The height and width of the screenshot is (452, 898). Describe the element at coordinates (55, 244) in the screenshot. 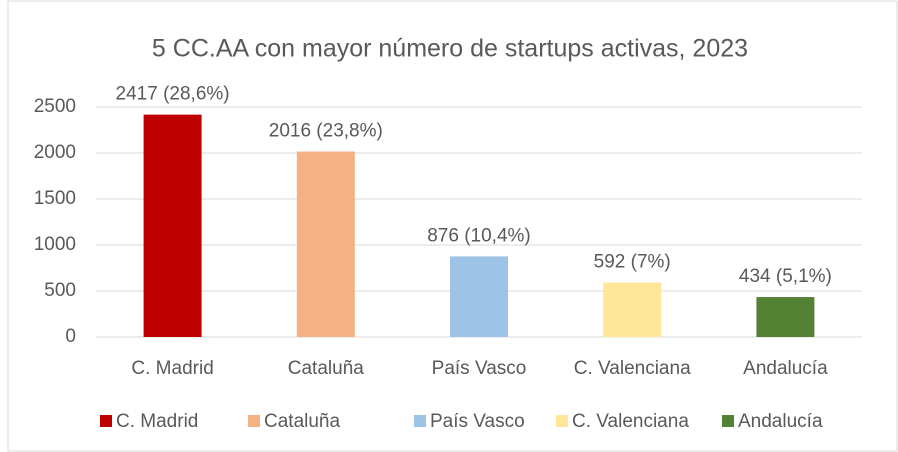

I see `y-tick-label: 1000` at that location.